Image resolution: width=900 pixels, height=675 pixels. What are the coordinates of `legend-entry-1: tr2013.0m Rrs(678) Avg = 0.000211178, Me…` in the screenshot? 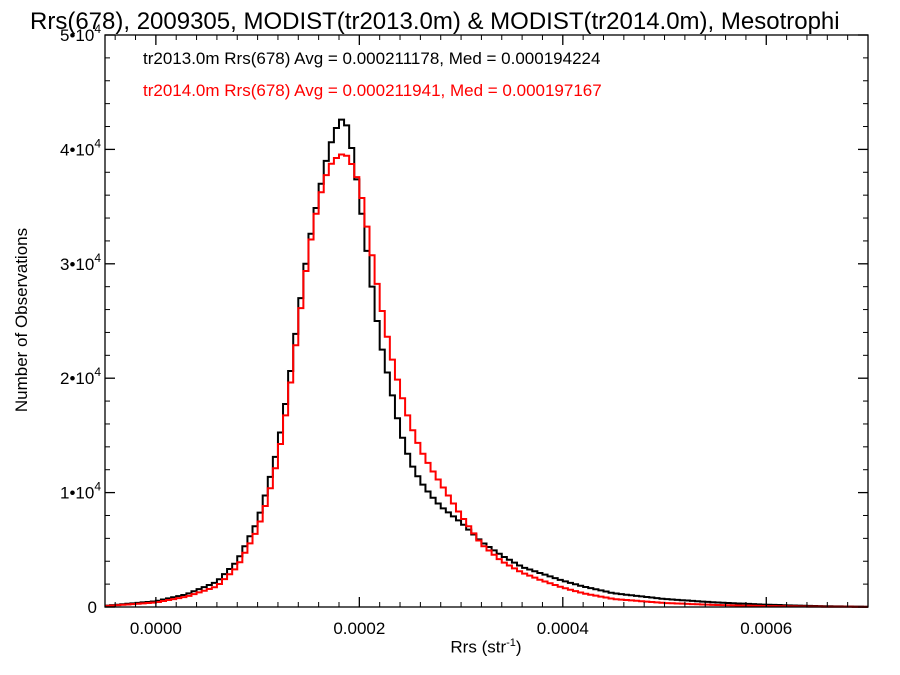 It's located at (372, 58).